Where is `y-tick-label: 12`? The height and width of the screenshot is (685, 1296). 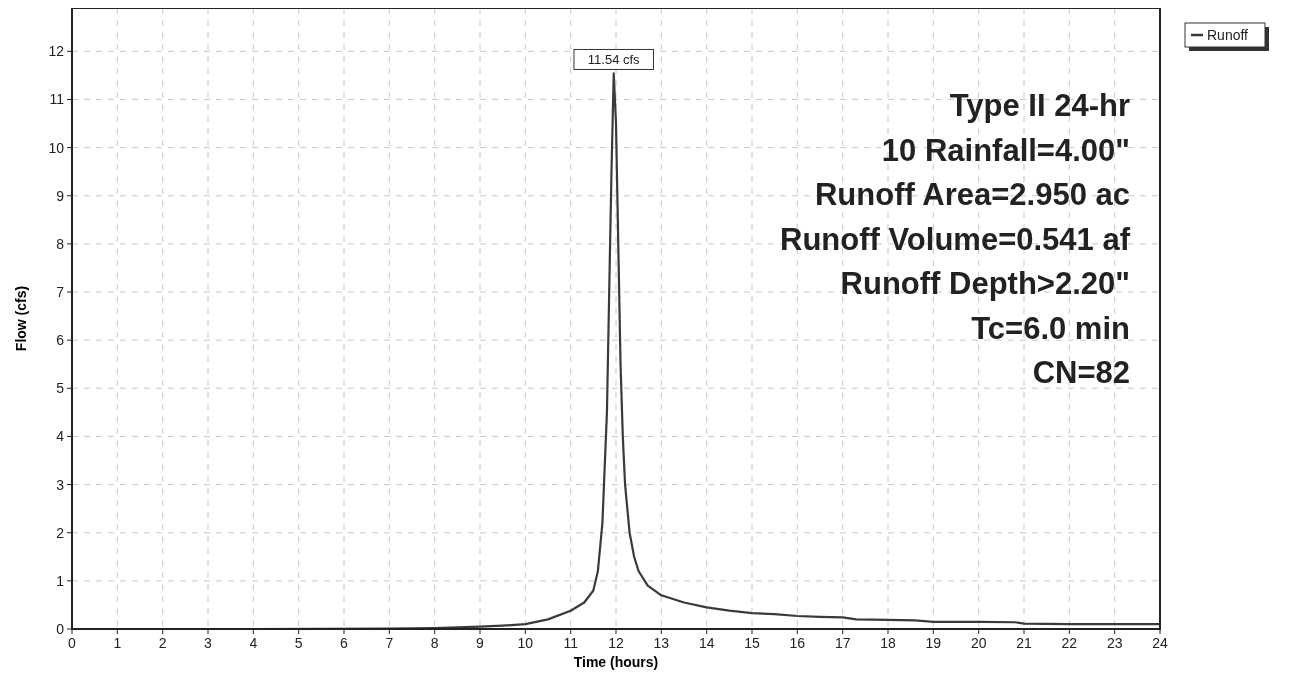 y-tick-label: 12 is located at coordinates (56, 51).